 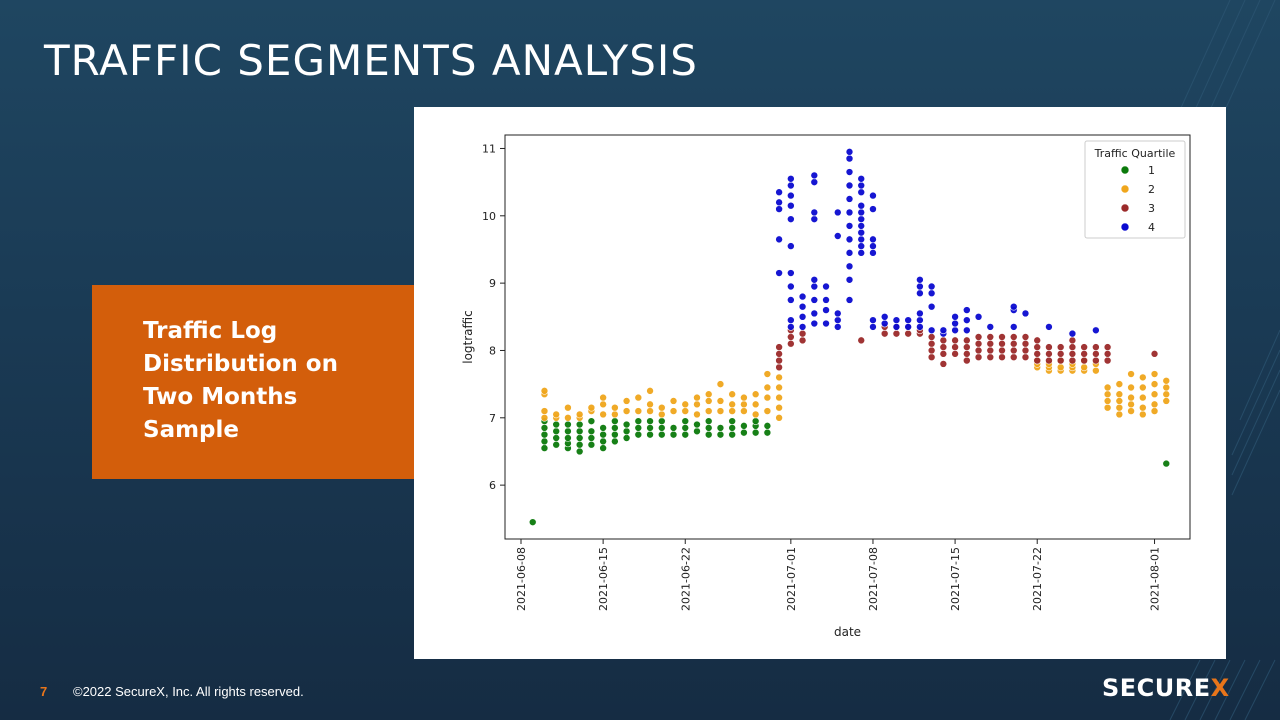 I want to click on x-tick-label: 2021-07-01, so click(x=791, y=579).